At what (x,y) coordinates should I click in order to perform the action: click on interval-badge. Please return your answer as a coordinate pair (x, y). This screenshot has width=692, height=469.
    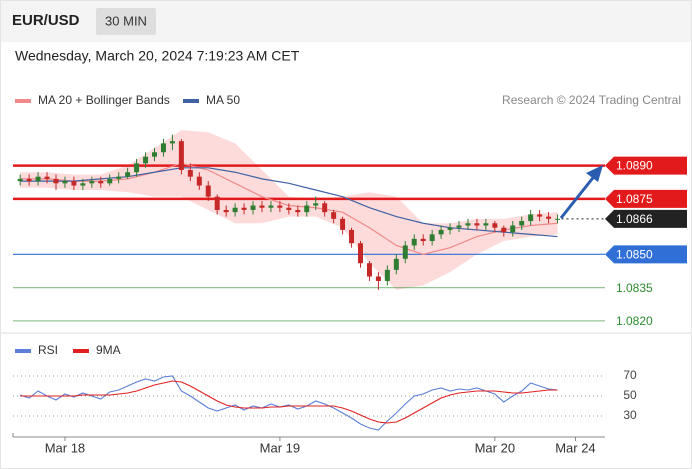
    Looking at the image, I should click on (126, 21).